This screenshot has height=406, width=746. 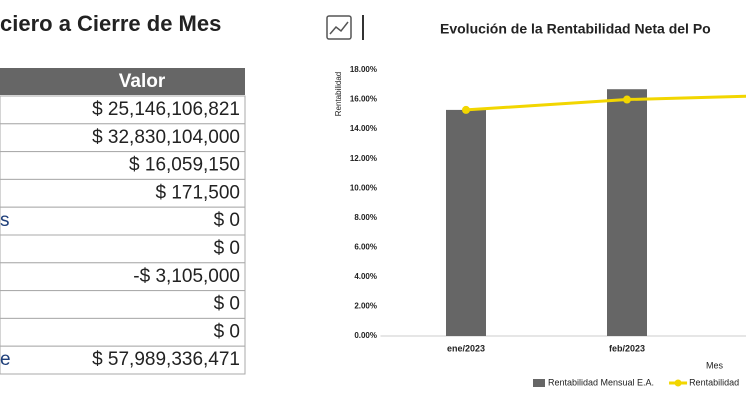 What do you see at coordinates (110, 23) in the screenshot?
I see `table-title: ciero a Cierre de Mes` at bounding box center [110, 23].